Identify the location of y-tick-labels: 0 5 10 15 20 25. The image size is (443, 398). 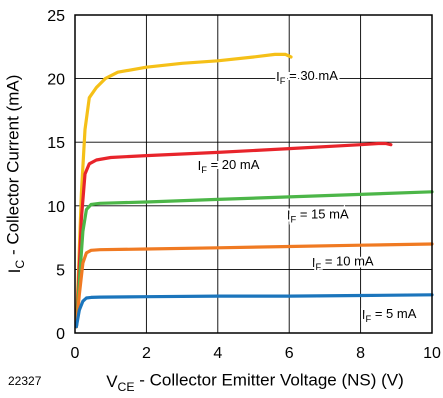
(56, 175).